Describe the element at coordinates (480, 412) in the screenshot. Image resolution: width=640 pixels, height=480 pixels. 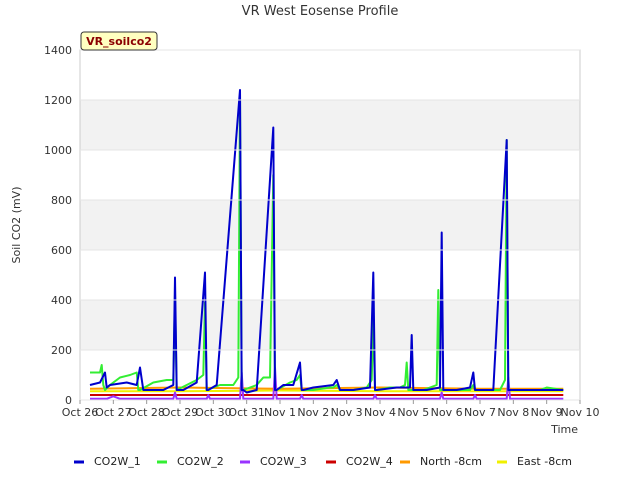
I see `x-tick-label: Nov 7` at that location.